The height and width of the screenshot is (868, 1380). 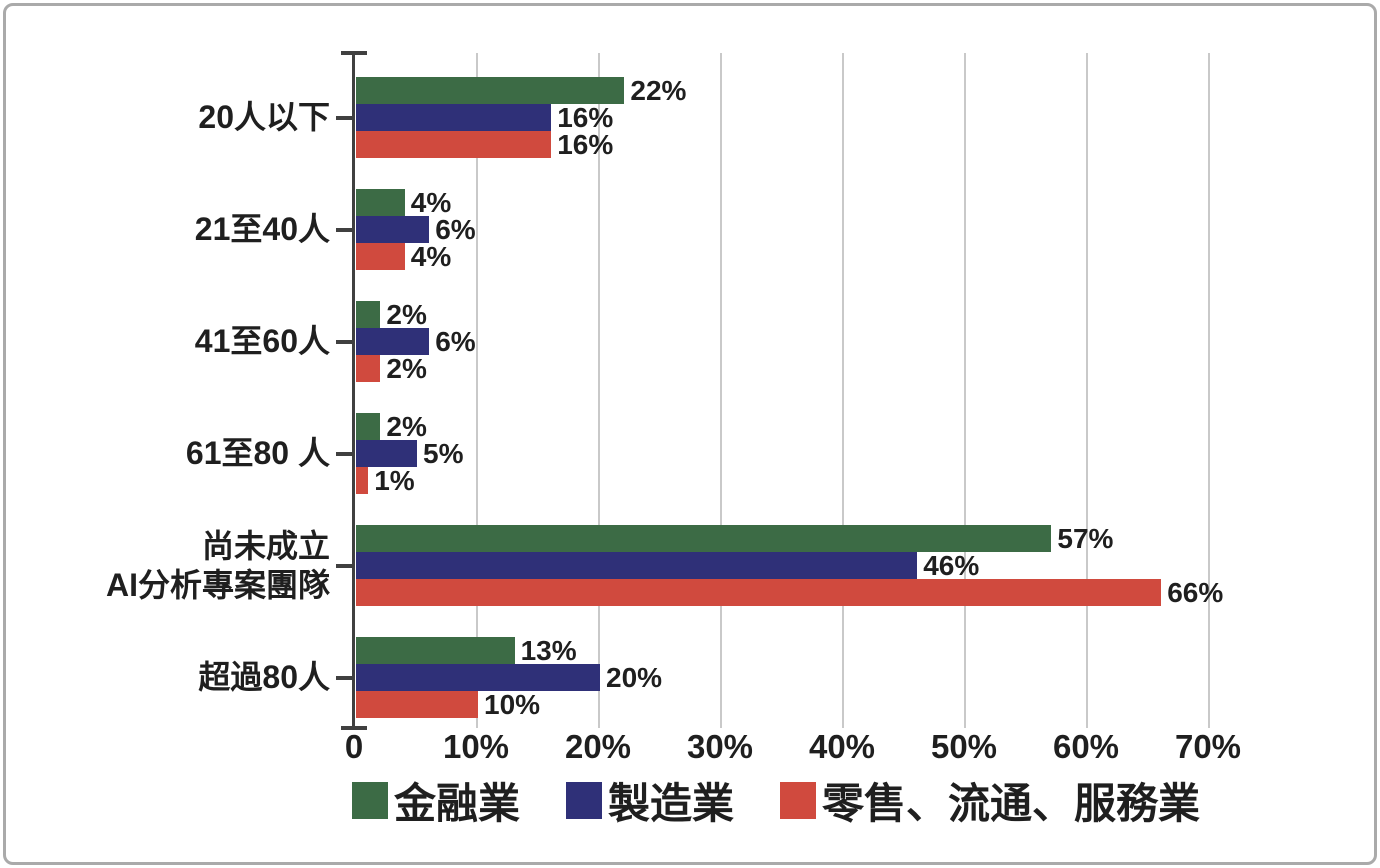 I want to click on legend-item: 金融業, so click(x=436, y=800).